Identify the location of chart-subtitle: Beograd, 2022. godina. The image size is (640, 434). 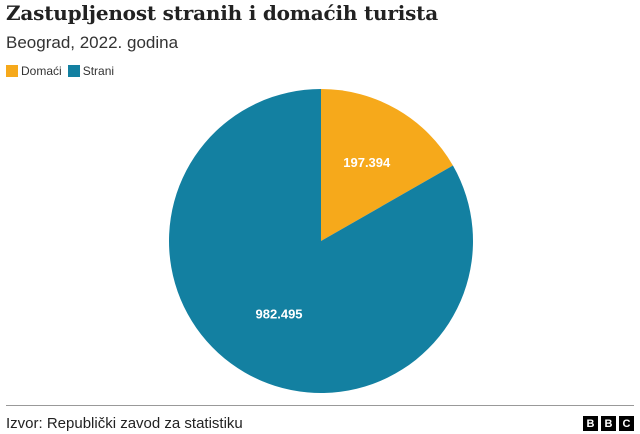
(92, 42).